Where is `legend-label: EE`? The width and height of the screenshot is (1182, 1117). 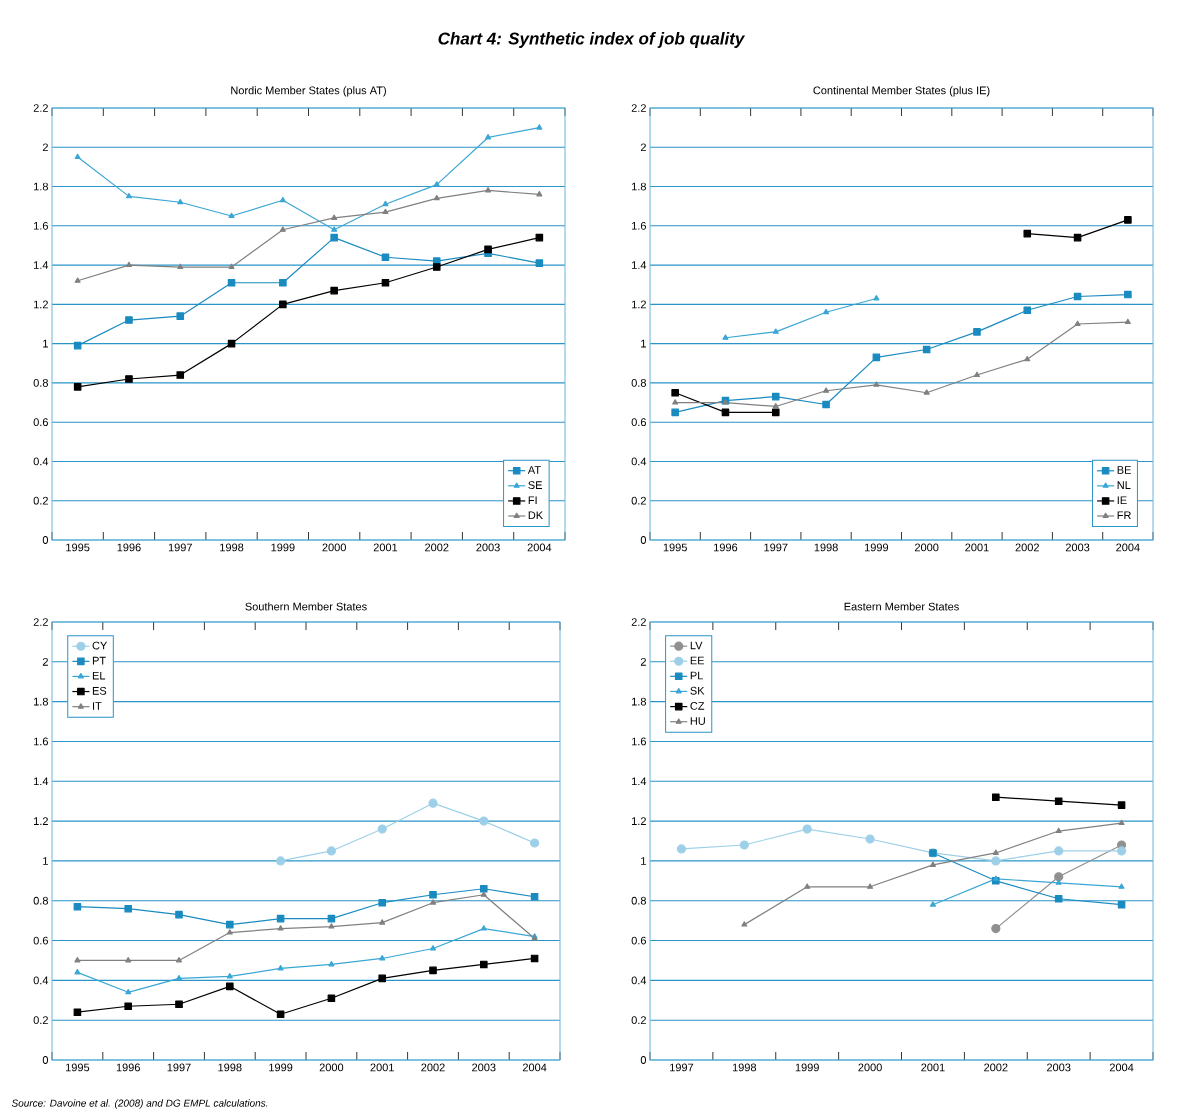
legend-label: EE is located at coordinates (697, 660).